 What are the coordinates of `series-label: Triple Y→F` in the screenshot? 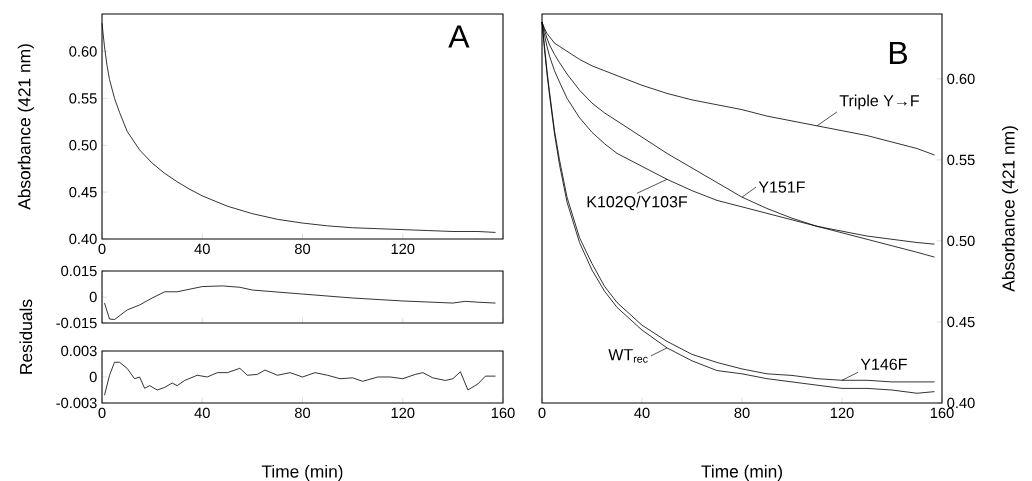 It's located at (879, 102).